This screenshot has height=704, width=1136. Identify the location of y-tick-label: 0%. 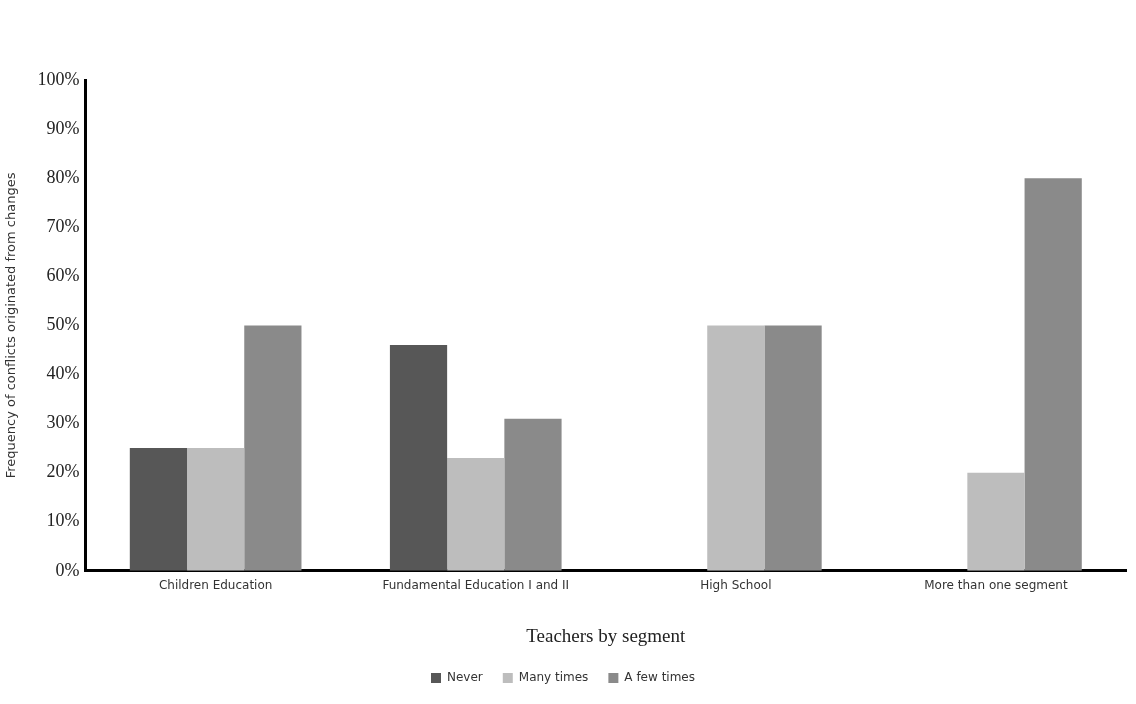
(67, 569).